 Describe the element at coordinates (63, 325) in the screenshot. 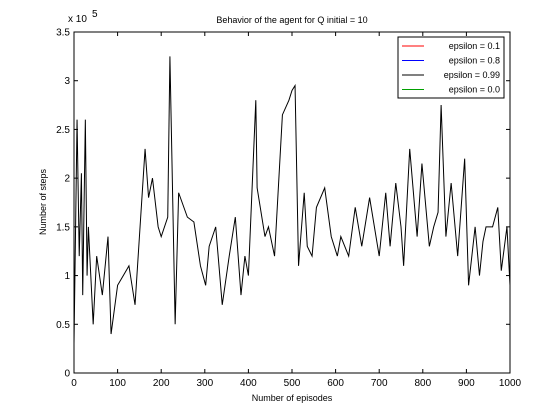

I see `y-tick-label: 0.5` at that location.